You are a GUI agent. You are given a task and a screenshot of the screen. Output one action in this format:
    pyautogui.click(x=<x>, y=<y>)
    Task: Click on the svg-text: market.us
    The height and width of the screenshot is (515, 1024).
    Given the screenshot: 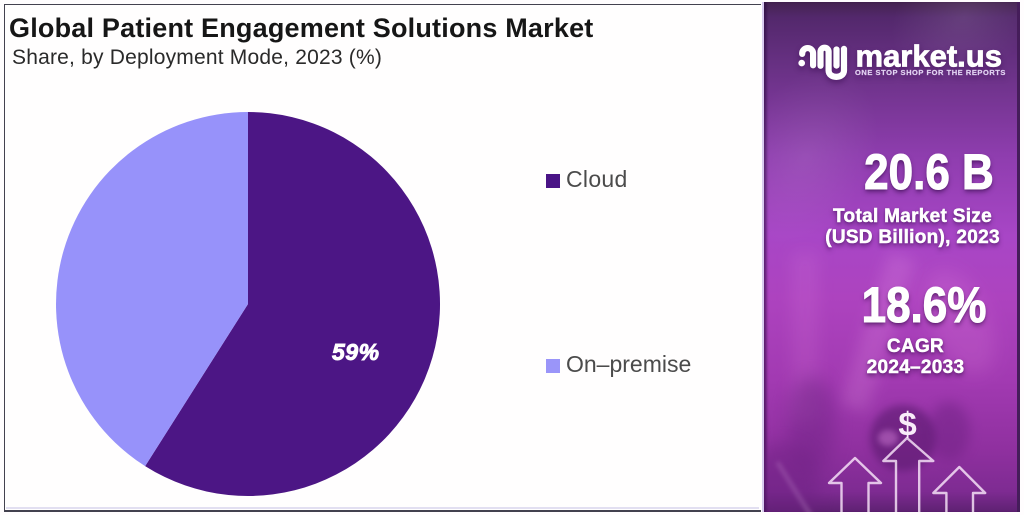 What is the action you would take?
    pyautogui.click(x=928, y=56)
    